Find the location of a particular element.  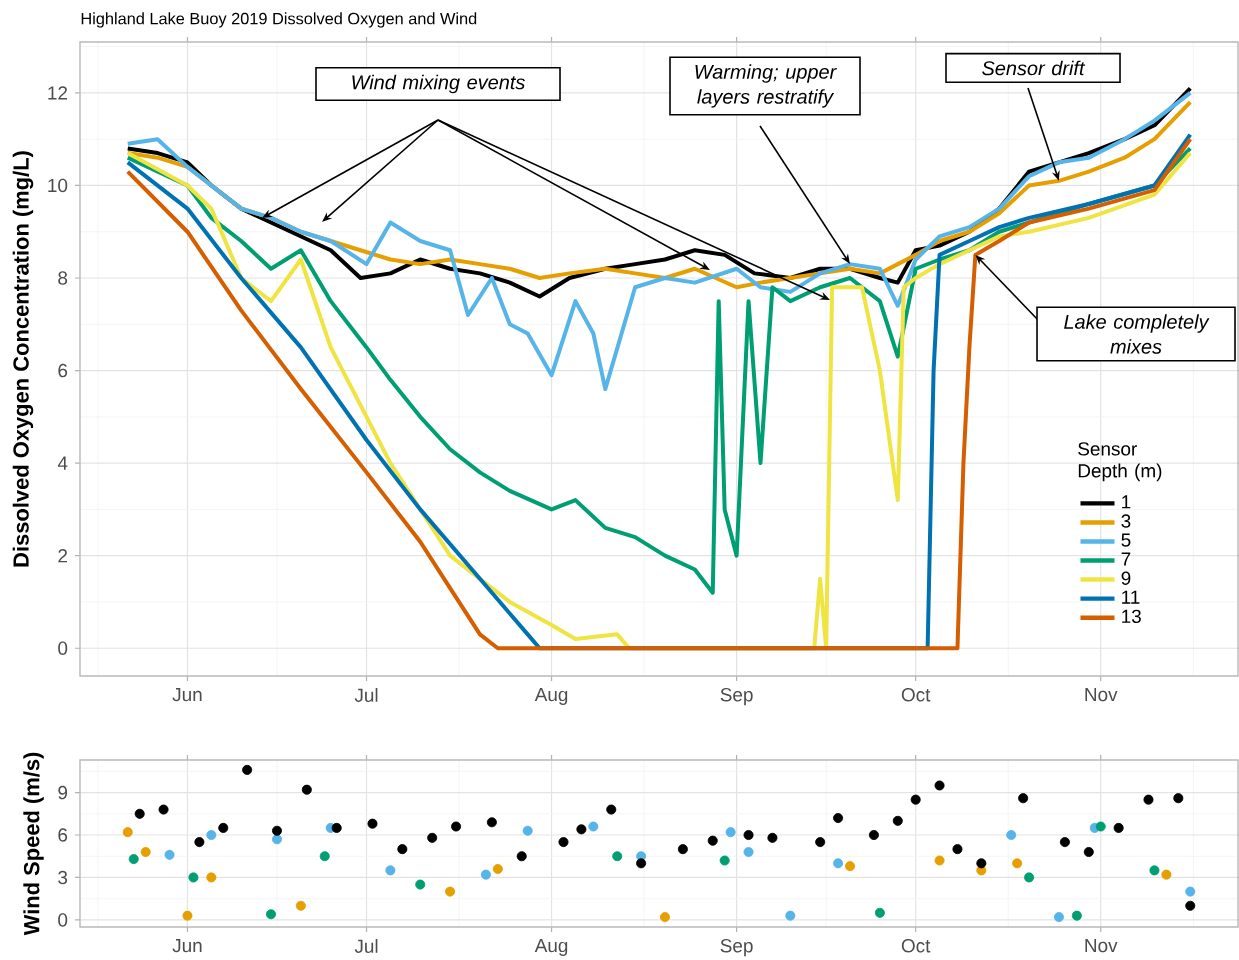

y-axis-title: Wind Speed (m/s) is located at coordinates (33, 844).